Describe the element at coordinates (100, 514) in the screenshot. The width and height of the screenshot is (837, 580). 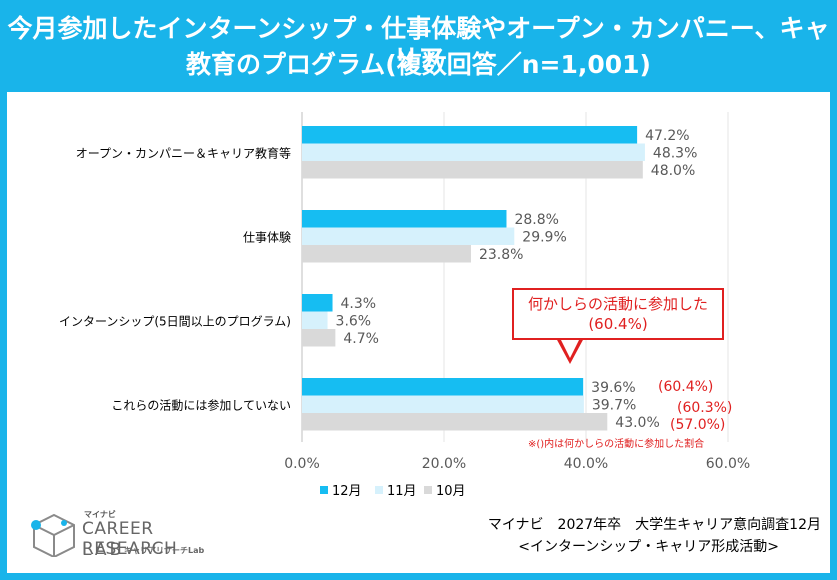
I see `logo-small-text: マイナビ` at that location.